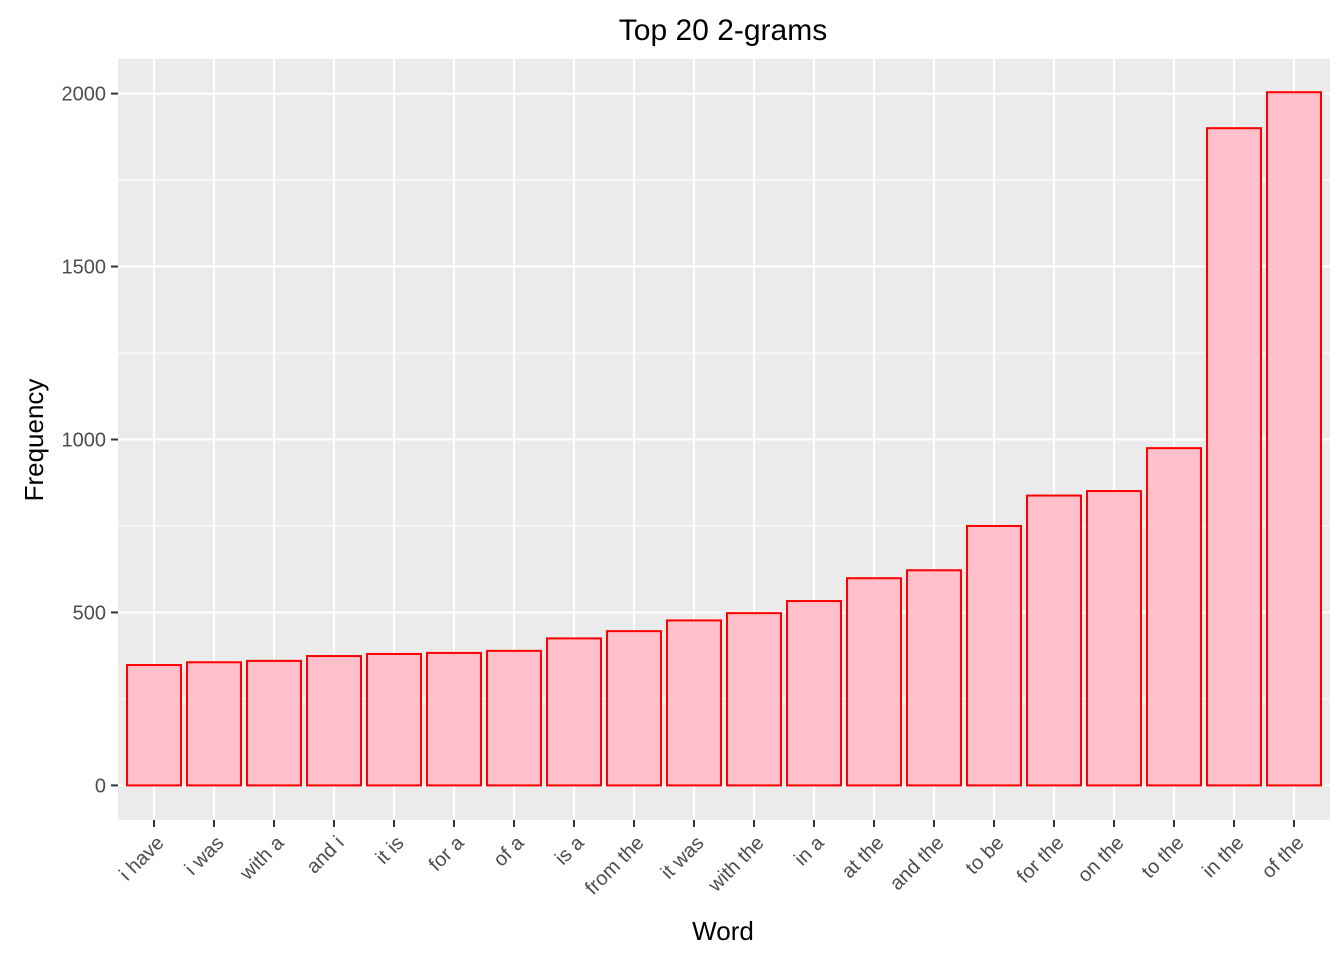  Describe the element at coordinates (141, 858) in the screenshot. I see `x-tick-label: i have` at that location.